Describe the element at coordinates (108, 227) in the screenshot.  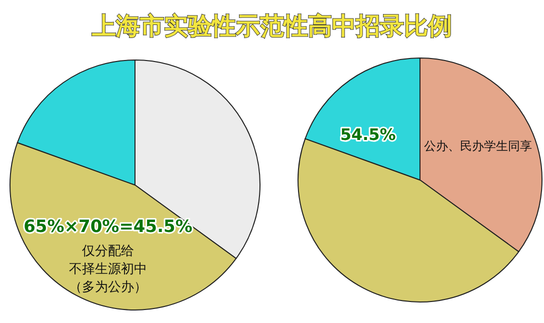
I see `text: 65%×70%=45.5%` at that location.